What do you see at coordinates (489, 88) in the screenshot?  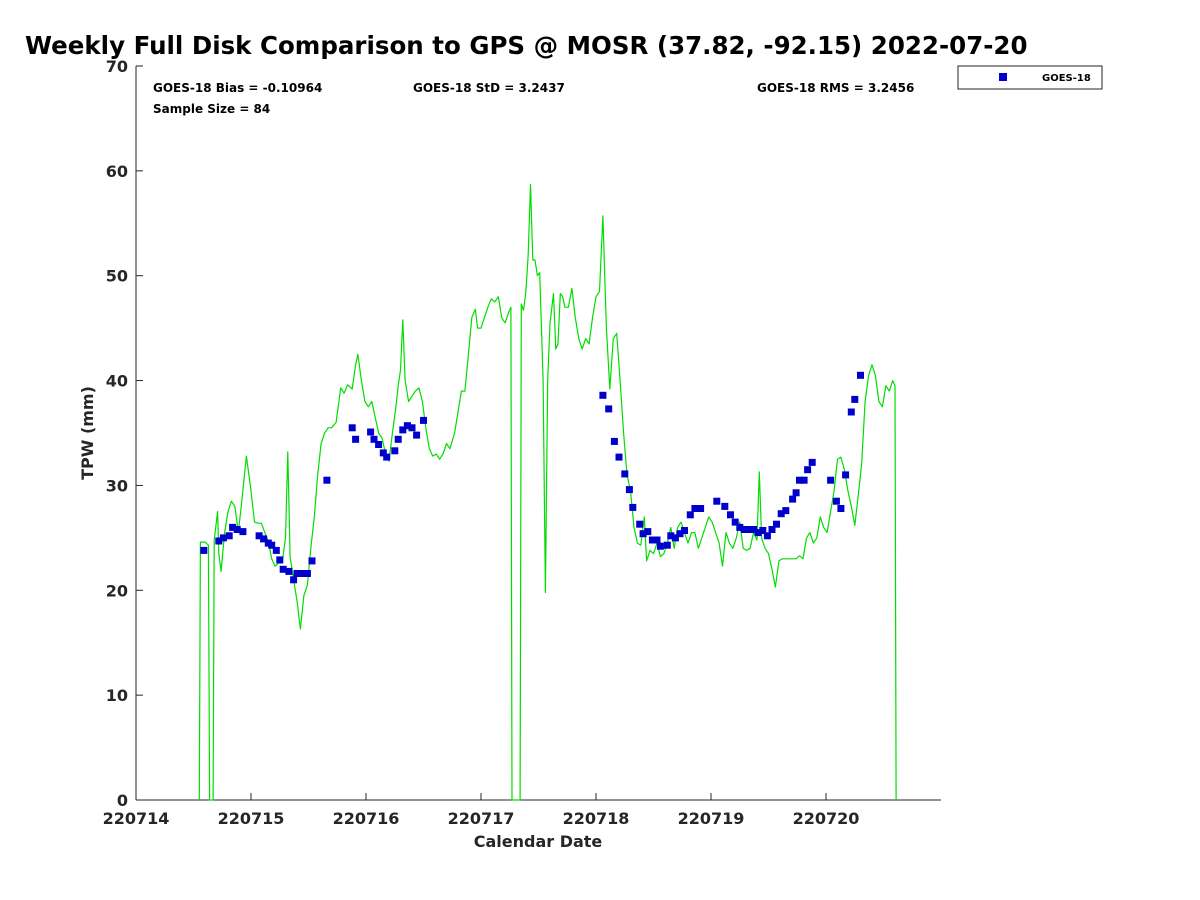 I see `stat-std: GOES-18 StD = 3.2437` at bounding box center [489, 88].